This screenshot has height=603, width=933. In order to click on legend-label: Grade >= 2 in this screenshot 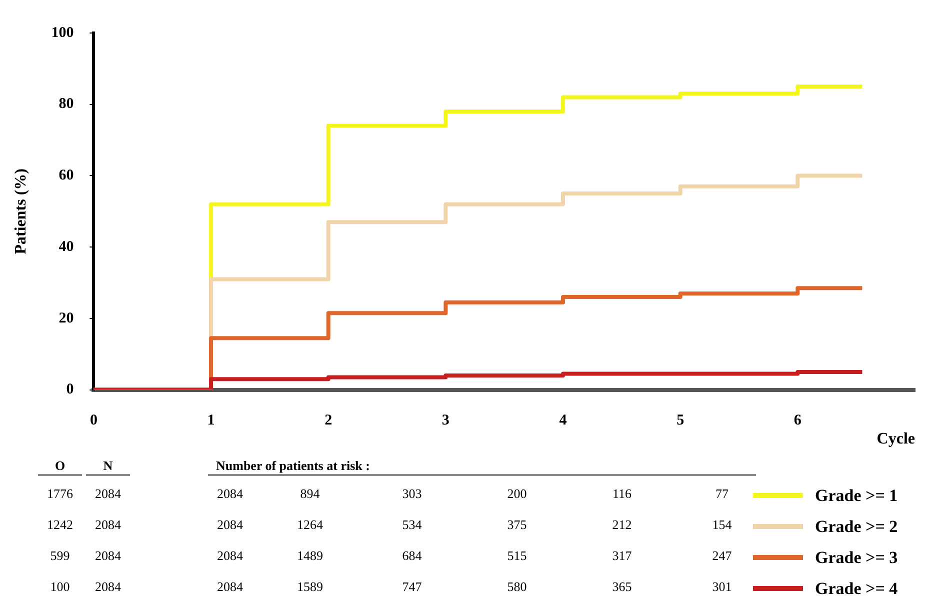, I will do `click(856, 526)`.